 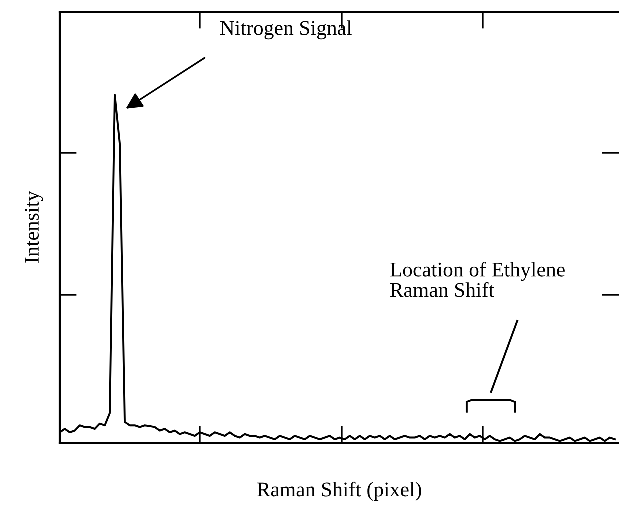 What do you see at coordinates (34, 227) in the screenshot?
I see `y-axis-title: Intensity` at bounding box center [34, 227].